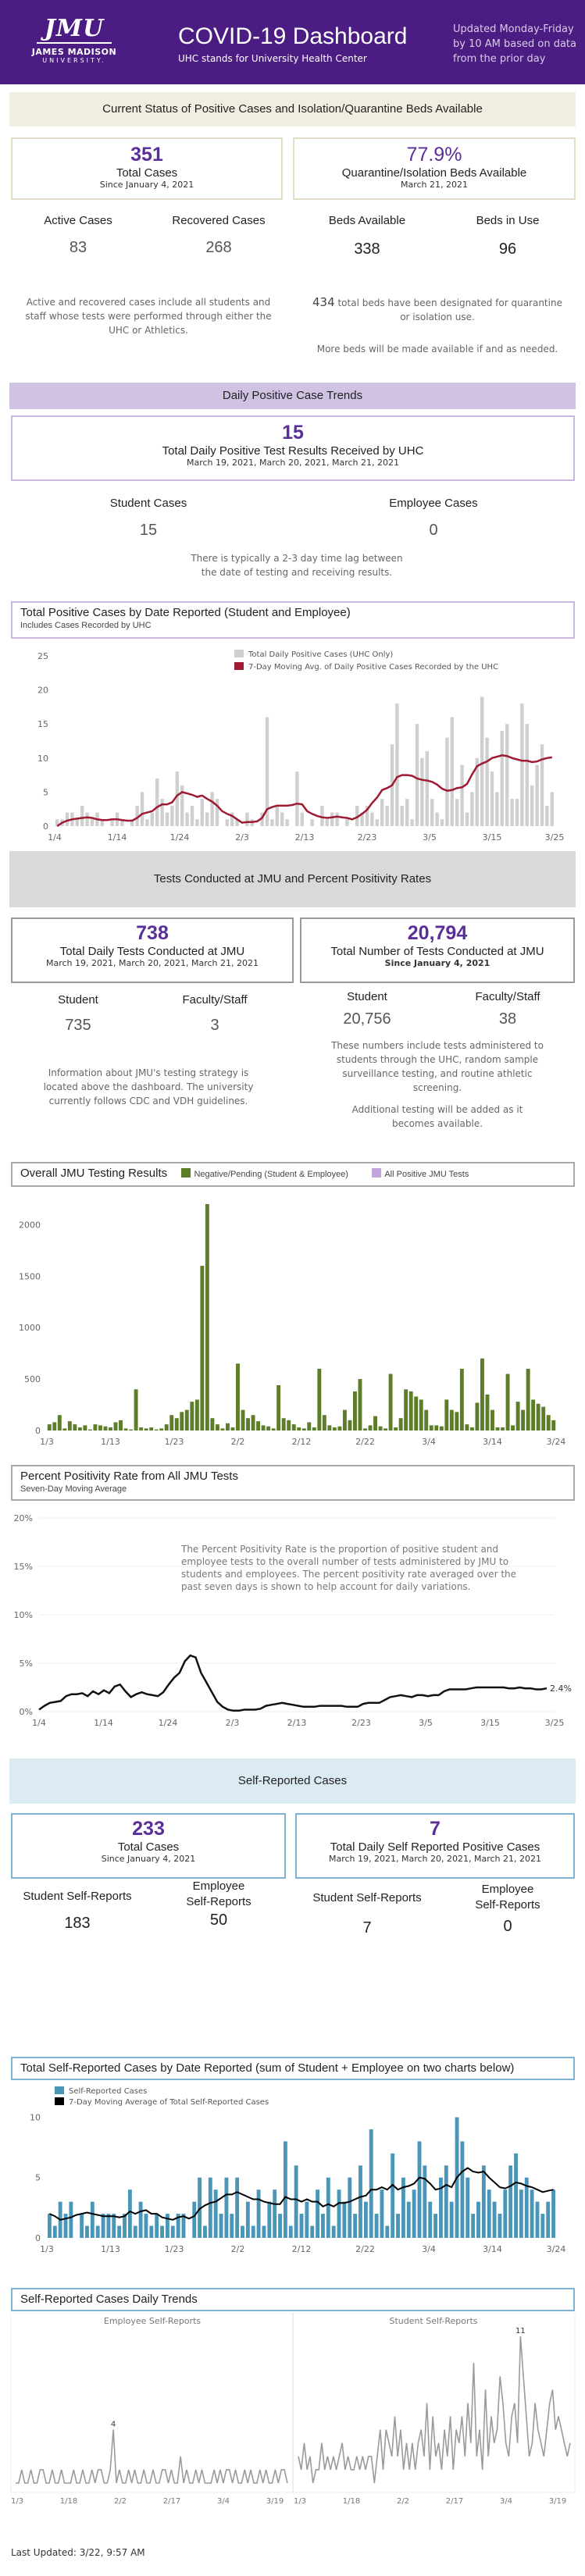 The height and width of the screenshot is (2576, 585). Describe the element at coordinates (434, 155) in the screenshot. I see `quarantine-value: 77.9%` at that location.